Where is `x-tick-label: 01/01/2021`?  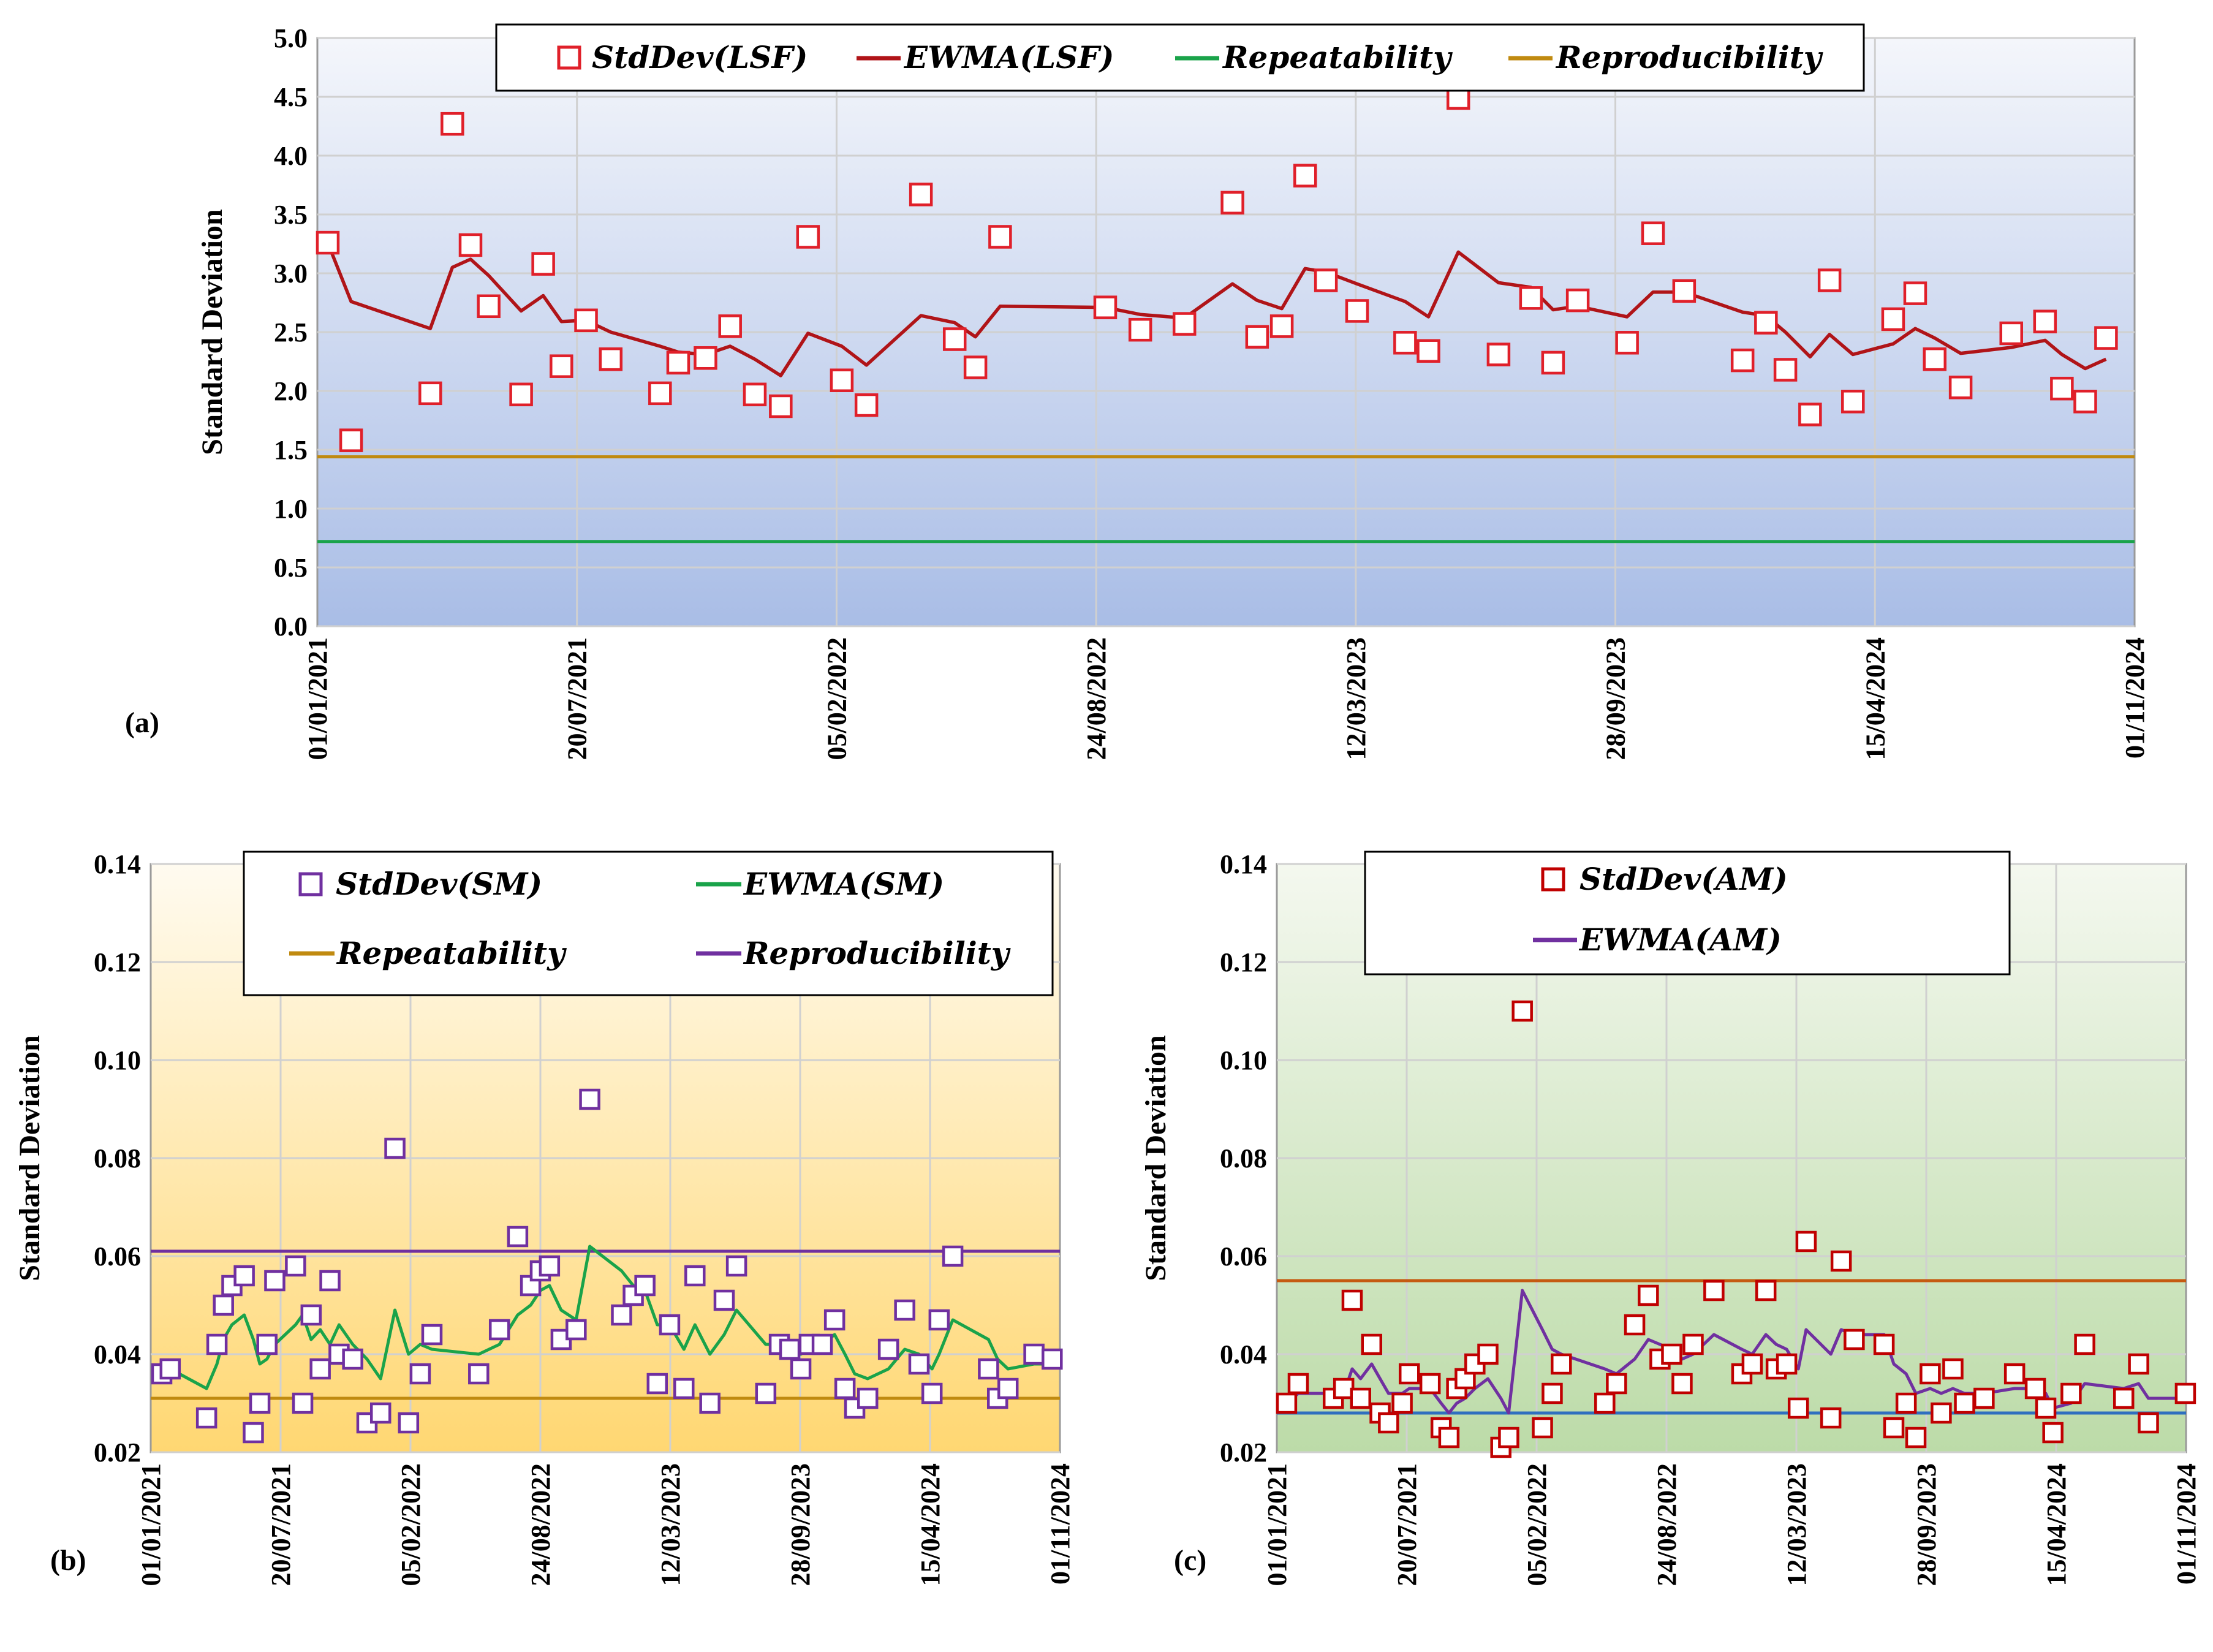 x-tick-label: 01/01/2021 is located at coordinates (151, 1524).